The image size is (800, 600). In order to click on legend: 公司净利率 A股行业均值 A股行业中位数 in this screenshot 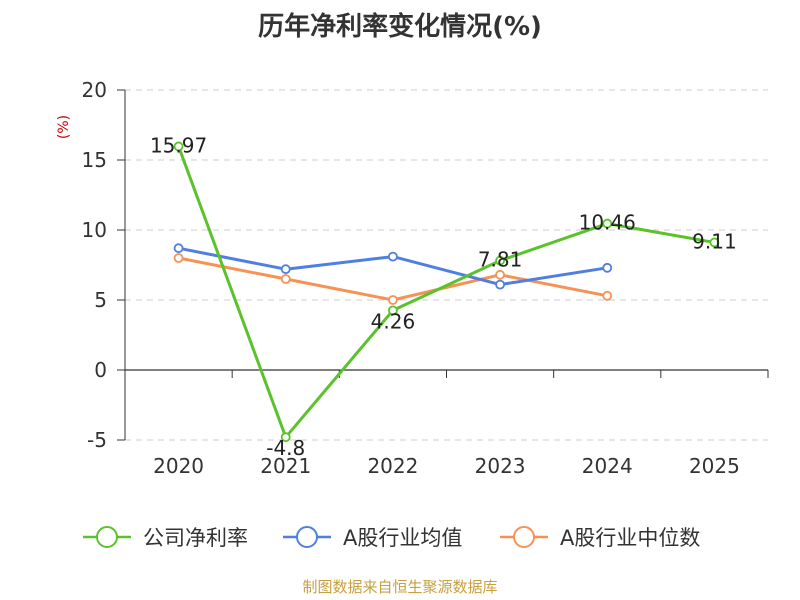, I will do `click(391, 538)`.